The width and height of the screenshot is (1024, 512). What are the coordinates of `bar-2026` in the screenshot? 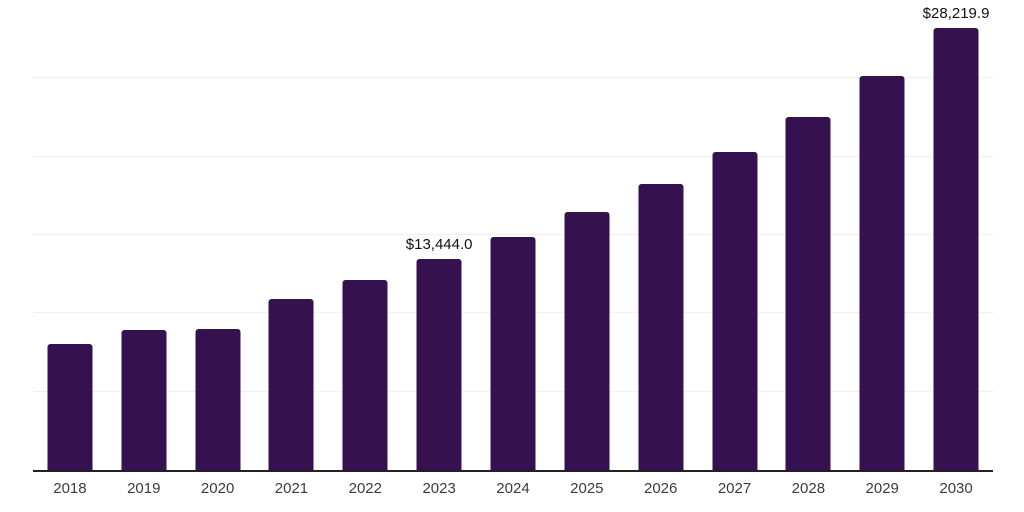 It's located at (661, 327).